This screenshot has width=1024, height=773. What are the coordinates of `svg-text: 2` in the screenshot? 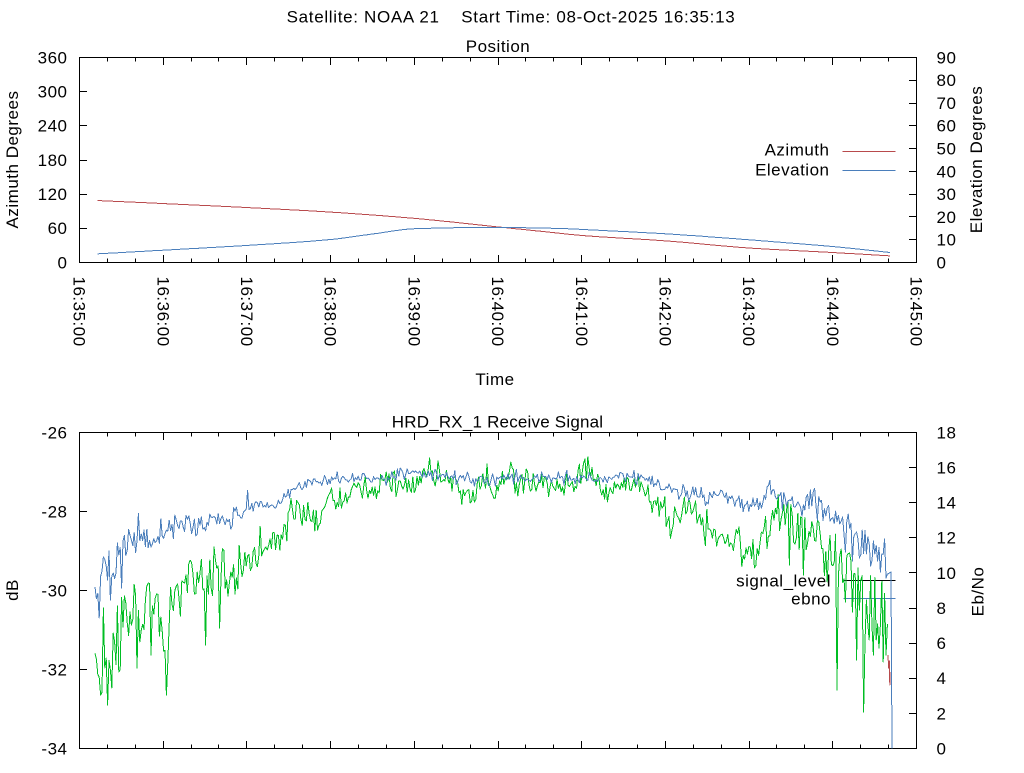 It's located at (942, 713).